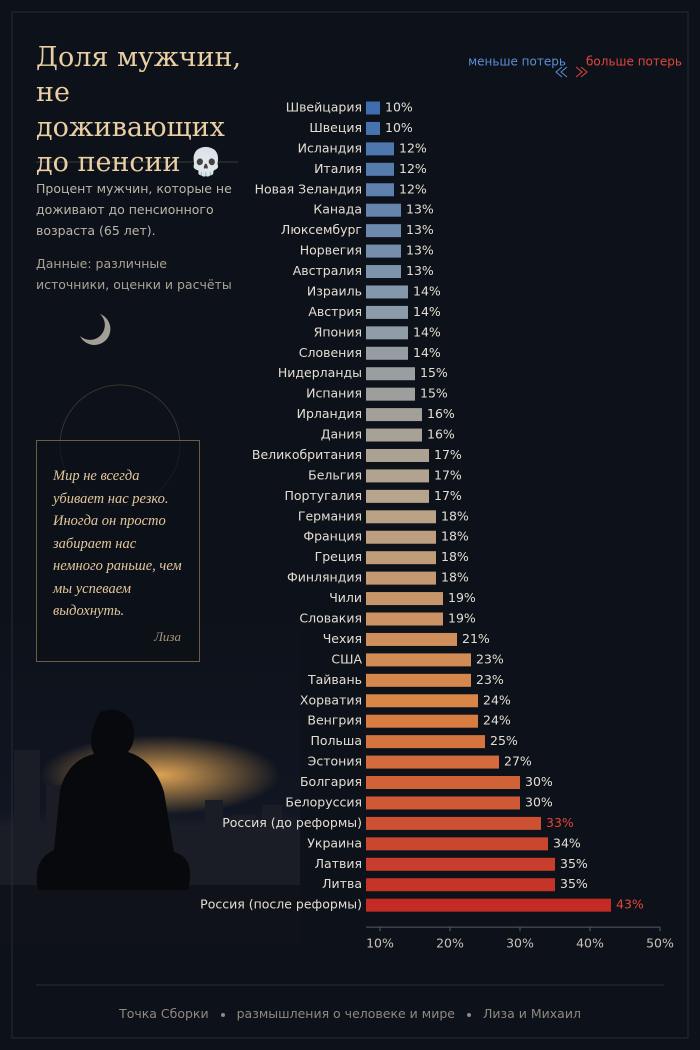 This screenshot has width=700, height=1050. I want to click on y-tick-label: Испания, so click(334, 393).